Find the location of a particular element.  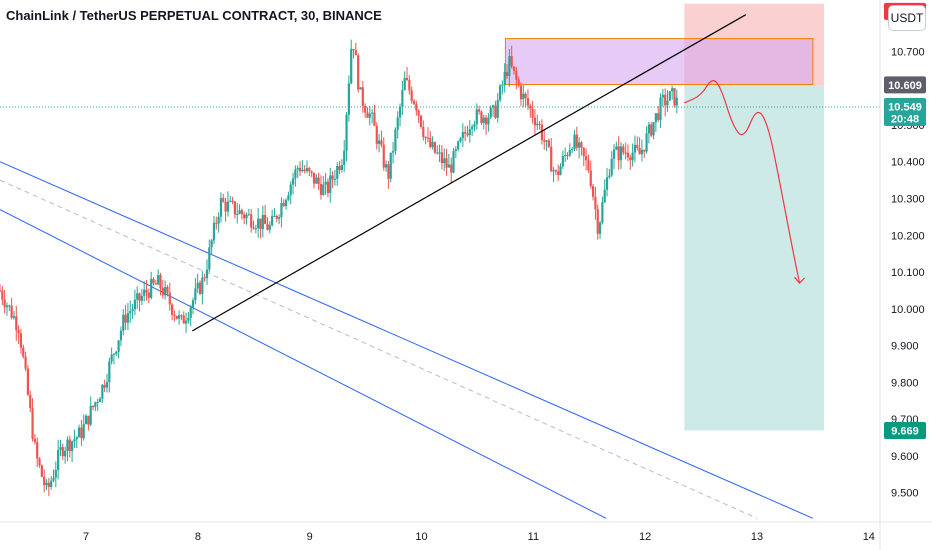

price-badge is located at coordinates (905, 430).